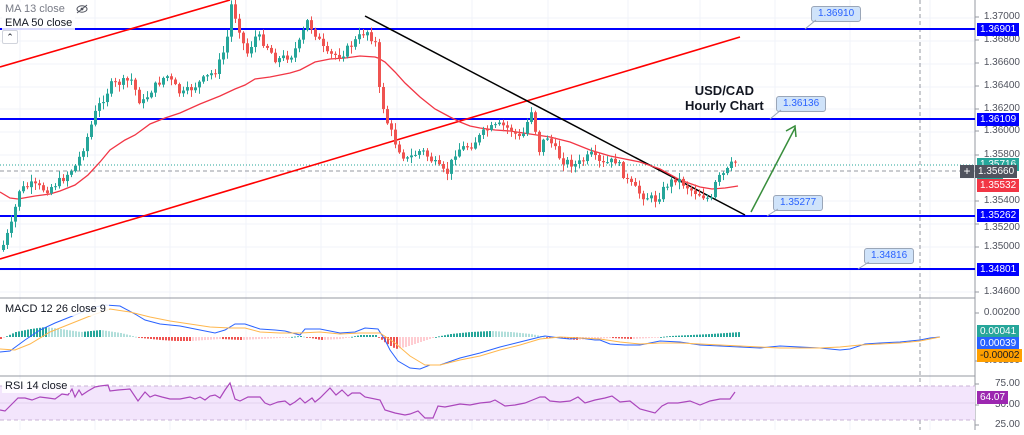 The height and width of the screenshot is (435, 1024). Describe the element at coordinates (1001, 62) in the screenshot. I see `y-tick: 1.36600` at that location.